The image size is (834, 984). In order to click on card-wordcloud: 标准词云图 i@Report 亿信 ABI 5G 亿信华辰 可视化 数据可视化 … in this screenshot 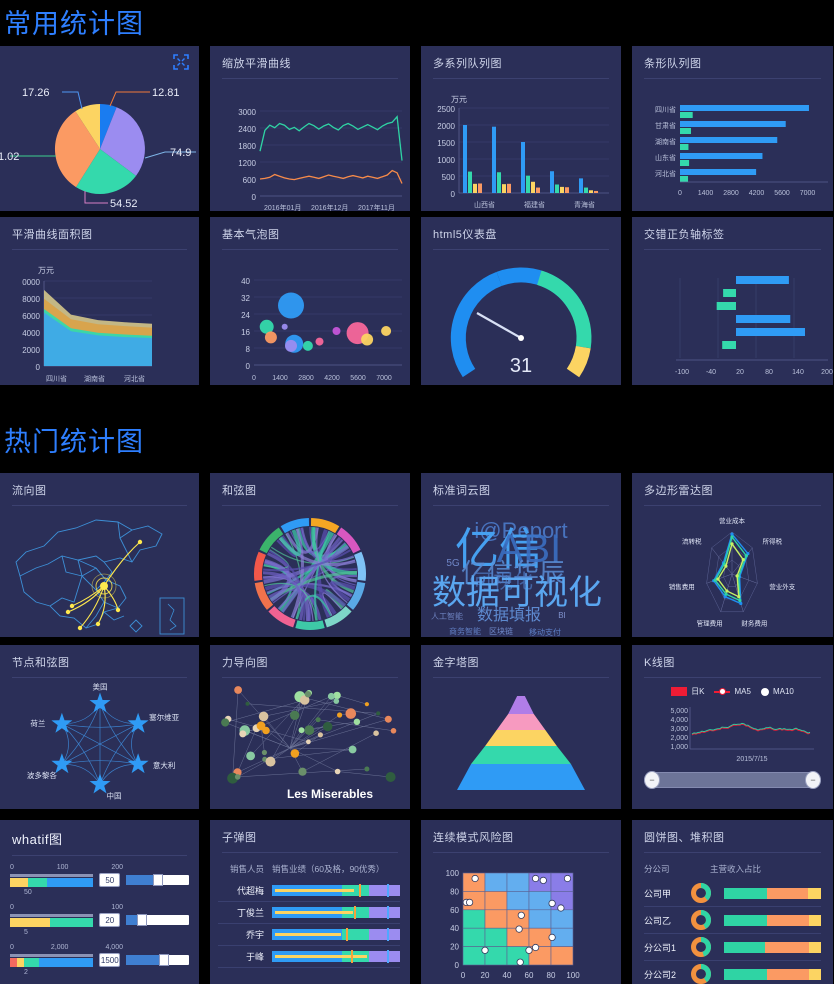, I will do `click(521, 555)`.